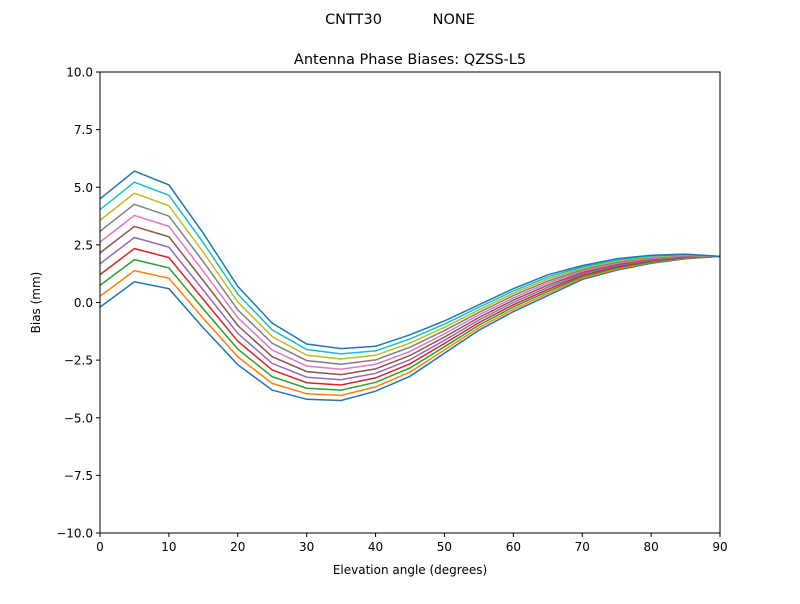 The height and width of the screenshot is (604, 800). What do you see at coordinates (78, 361) in the screenshot?
I see `y-tick-label: −2.5` at bounding box center [78, 361].